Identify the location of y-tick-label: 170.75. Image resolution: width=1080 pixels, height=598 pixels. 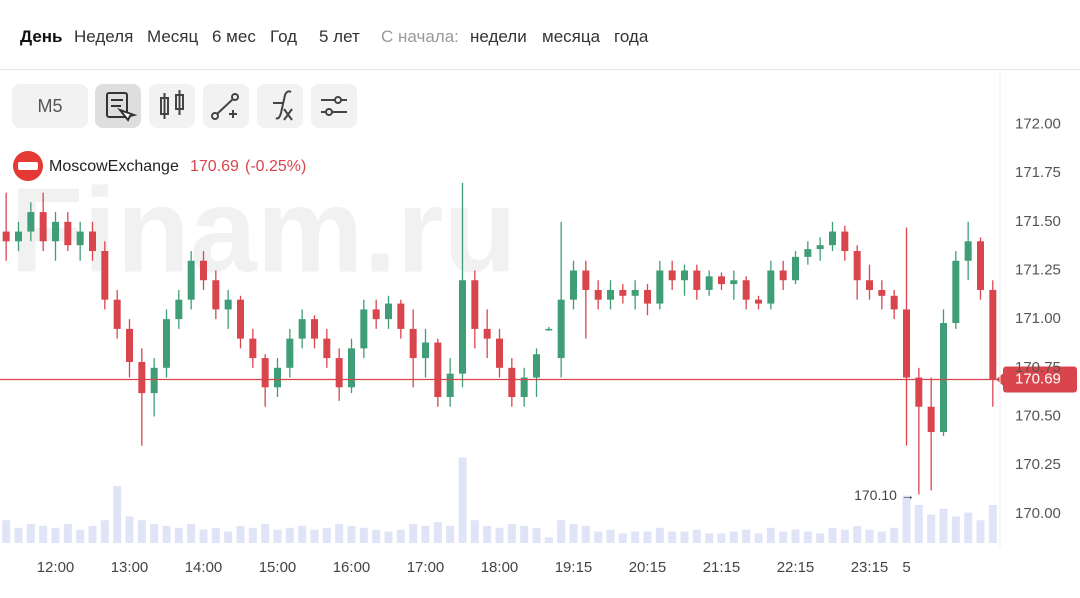
(1038, 367).